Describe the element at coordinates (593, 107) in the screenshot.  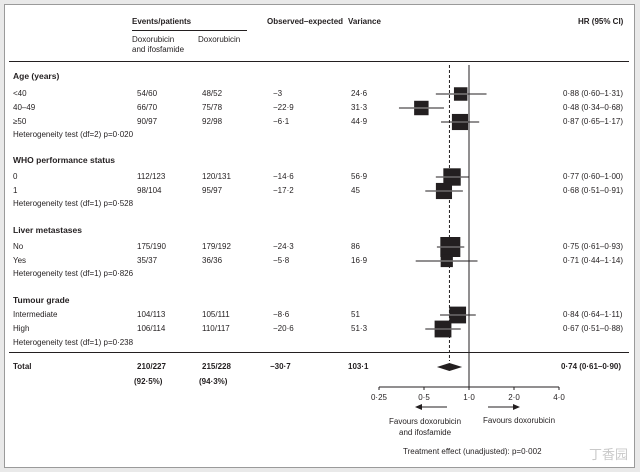
I see `row-hr-text: 0·48 (0·34–0·68)` at that location.